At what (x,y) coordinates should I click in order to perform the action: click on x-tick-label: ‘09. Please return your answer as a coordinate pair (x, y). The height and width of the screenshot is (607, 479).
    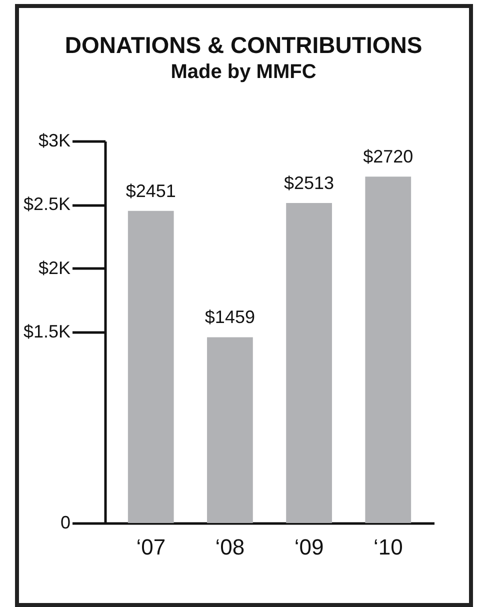
    Looking at the image, I should click on (309, 547).